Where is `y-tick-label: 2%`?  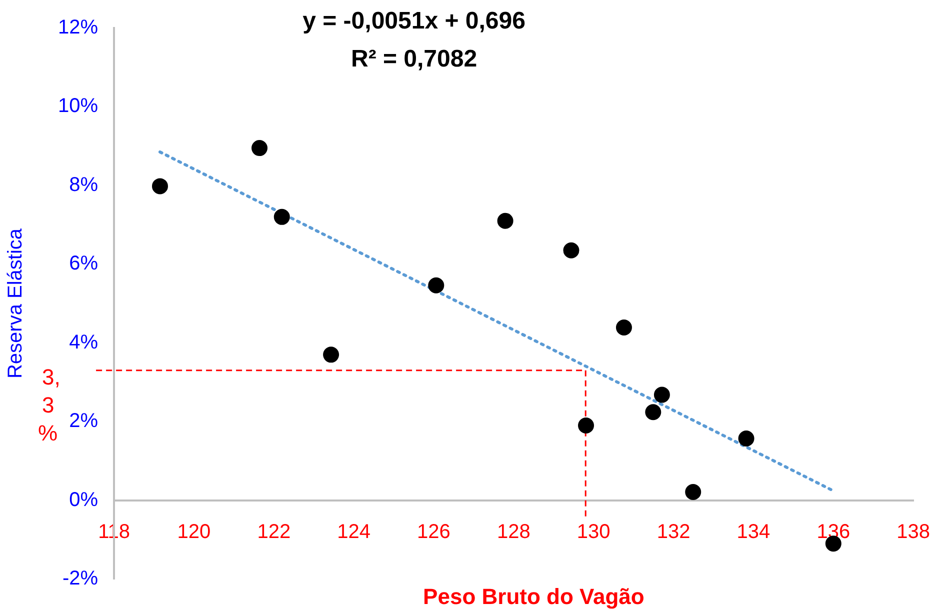
y-tick-label: 2% is located at coordinates (83, 421).